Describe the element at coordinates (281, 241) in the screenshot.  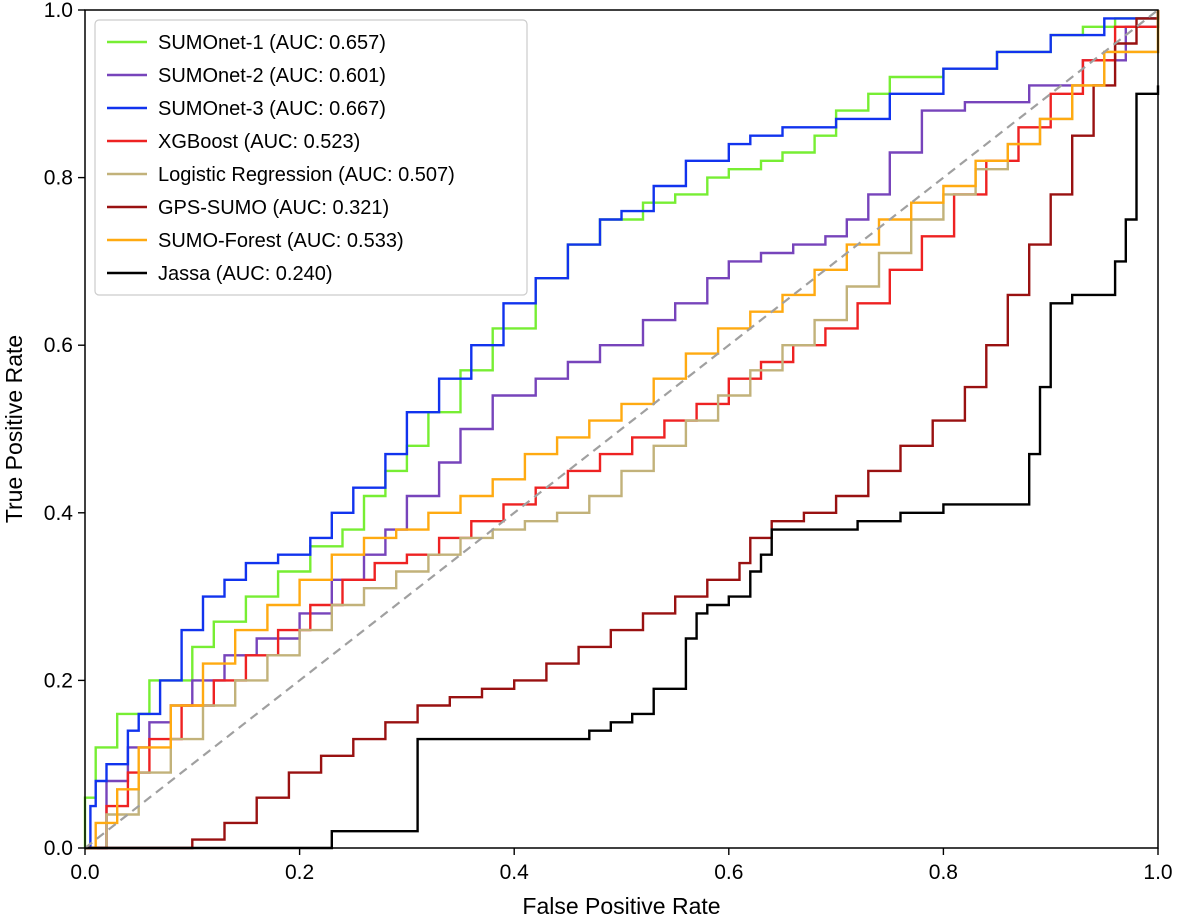
I see `legend-label: SUMO-Forest (AUC: 0.533)` at that location.